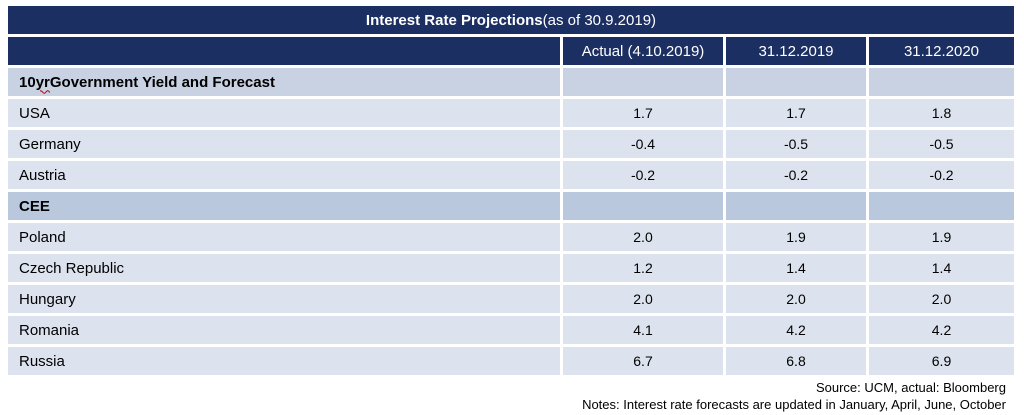  I want to click on table-title: Interest Rate Projections, so click(454, 20).